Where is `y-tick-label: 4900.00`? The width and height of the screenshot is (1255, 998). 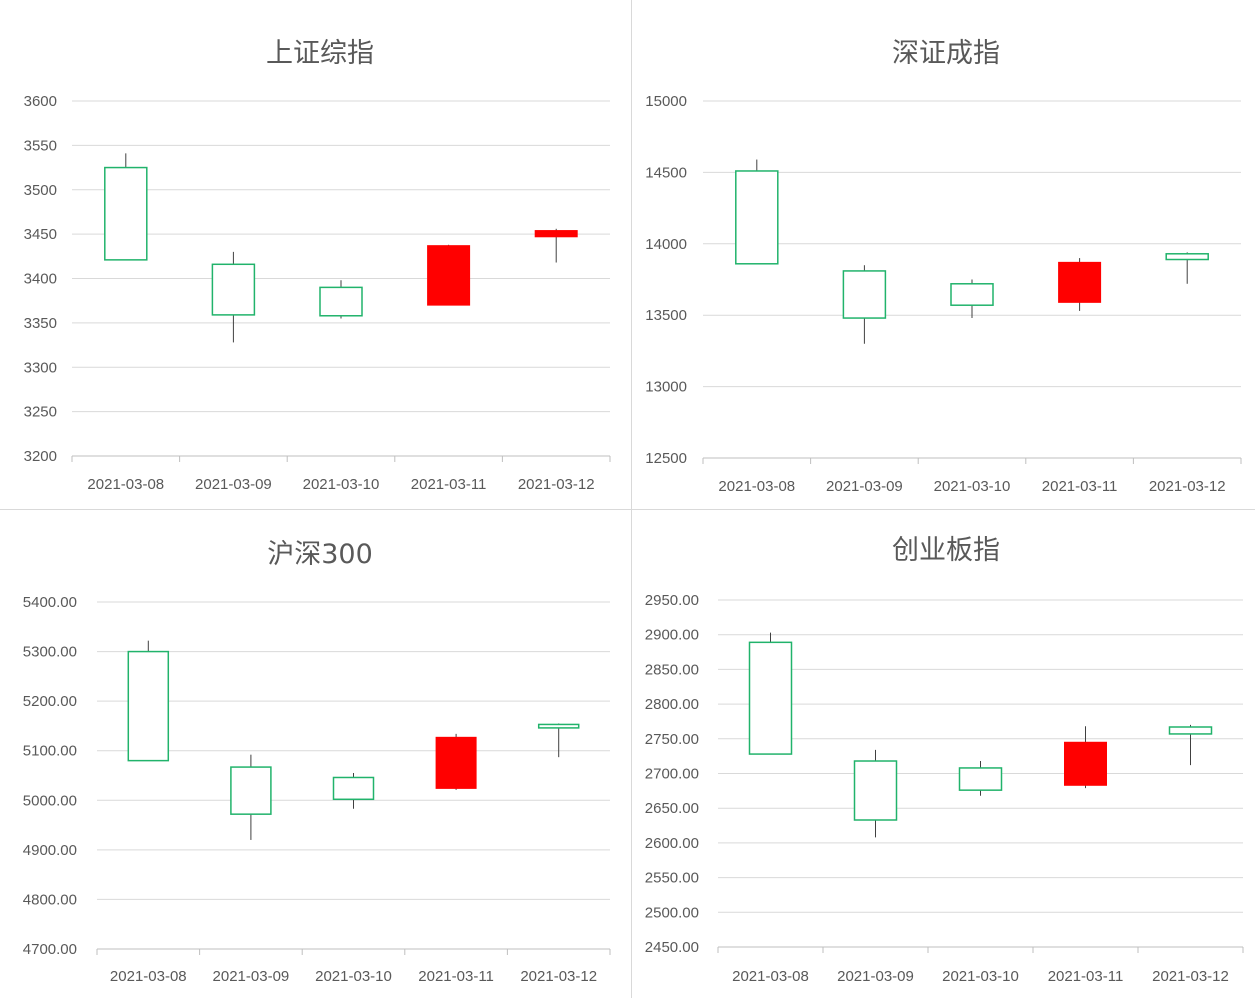
y-tick-label: 4900.00 is located at coordinates (50, 850).